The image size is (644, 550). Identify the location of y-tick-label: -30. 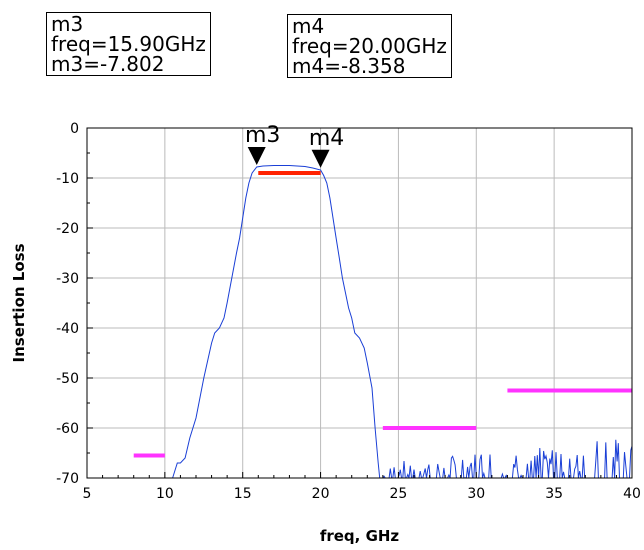
(67, 279).